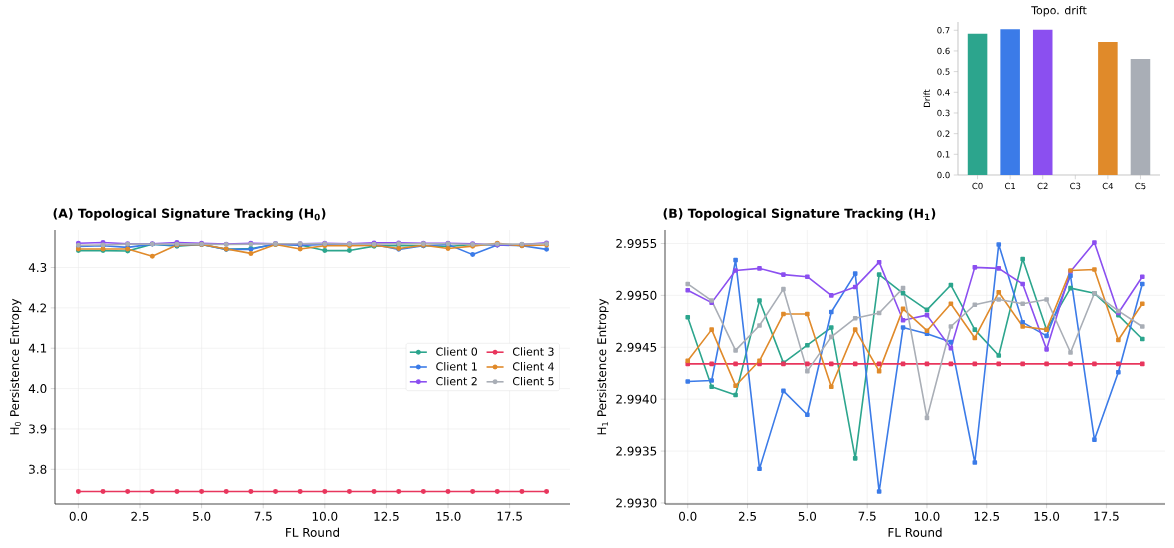 This screenshot has width=1174, height=548. I want to click on x-tick-label: C1, so click(1010, 186).